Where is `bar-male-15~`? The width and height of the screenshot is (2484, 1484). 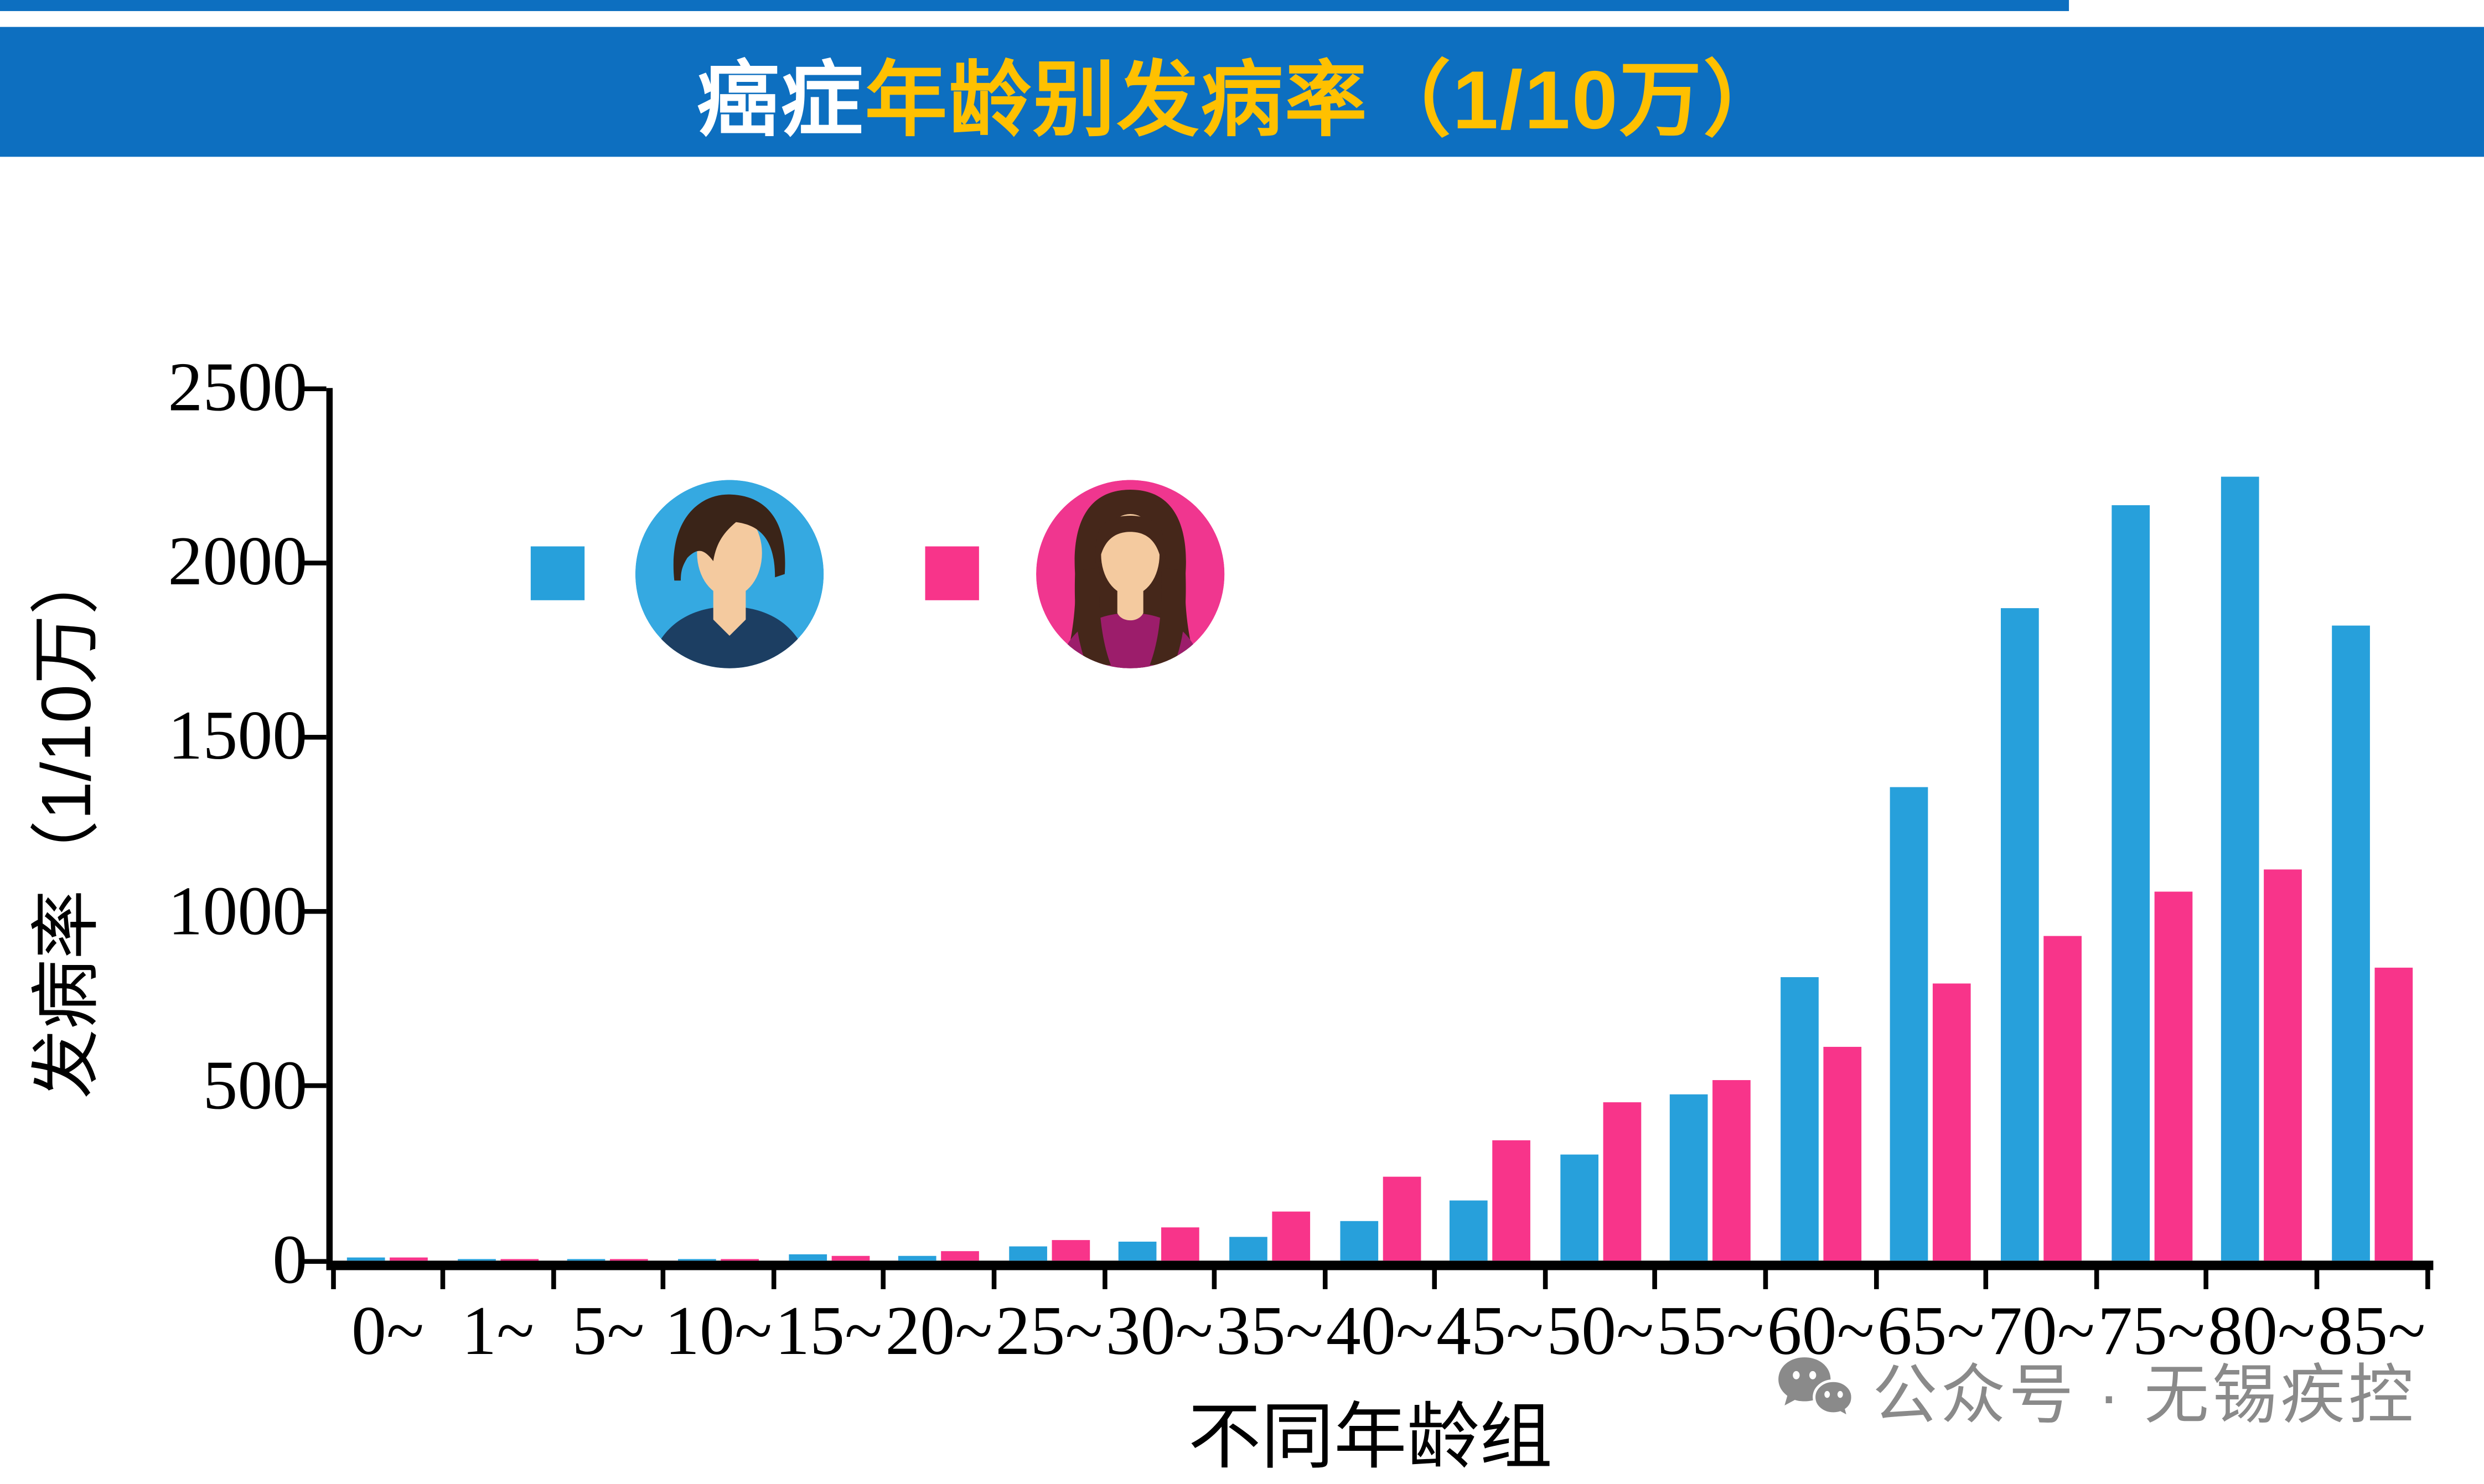 bar-male-15~ is located at coordinates (807, 1257).